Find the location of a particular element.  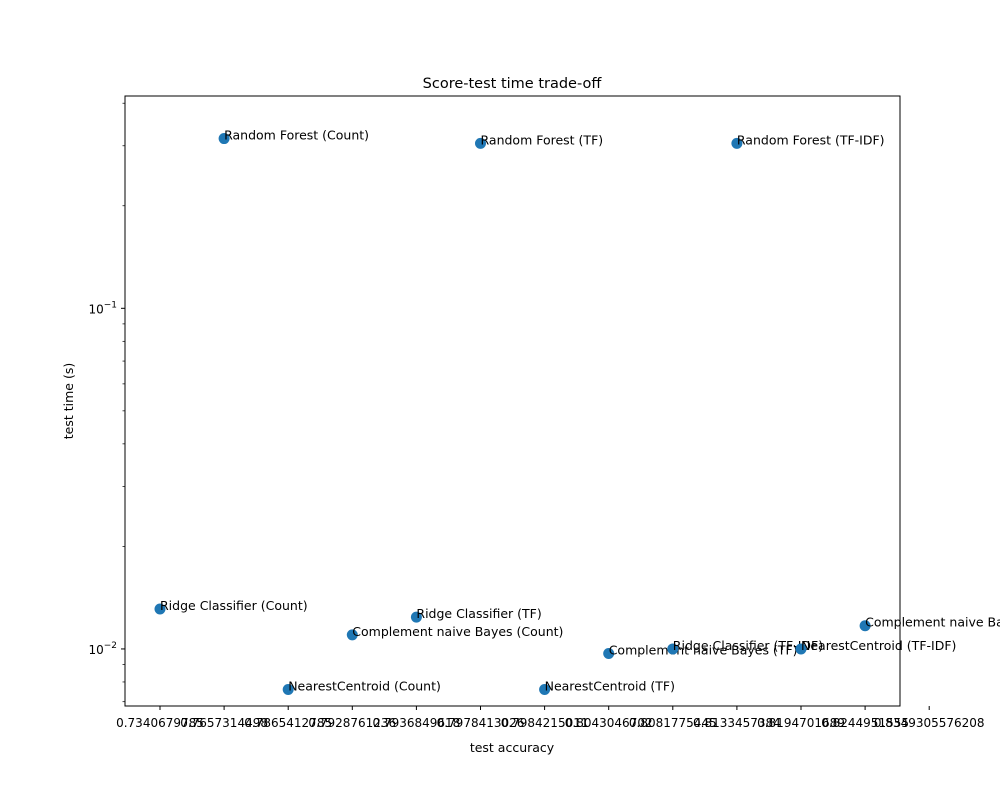

point-label: Complement naive Bayes (TF-IDF) is located at coordinates (932, 622).